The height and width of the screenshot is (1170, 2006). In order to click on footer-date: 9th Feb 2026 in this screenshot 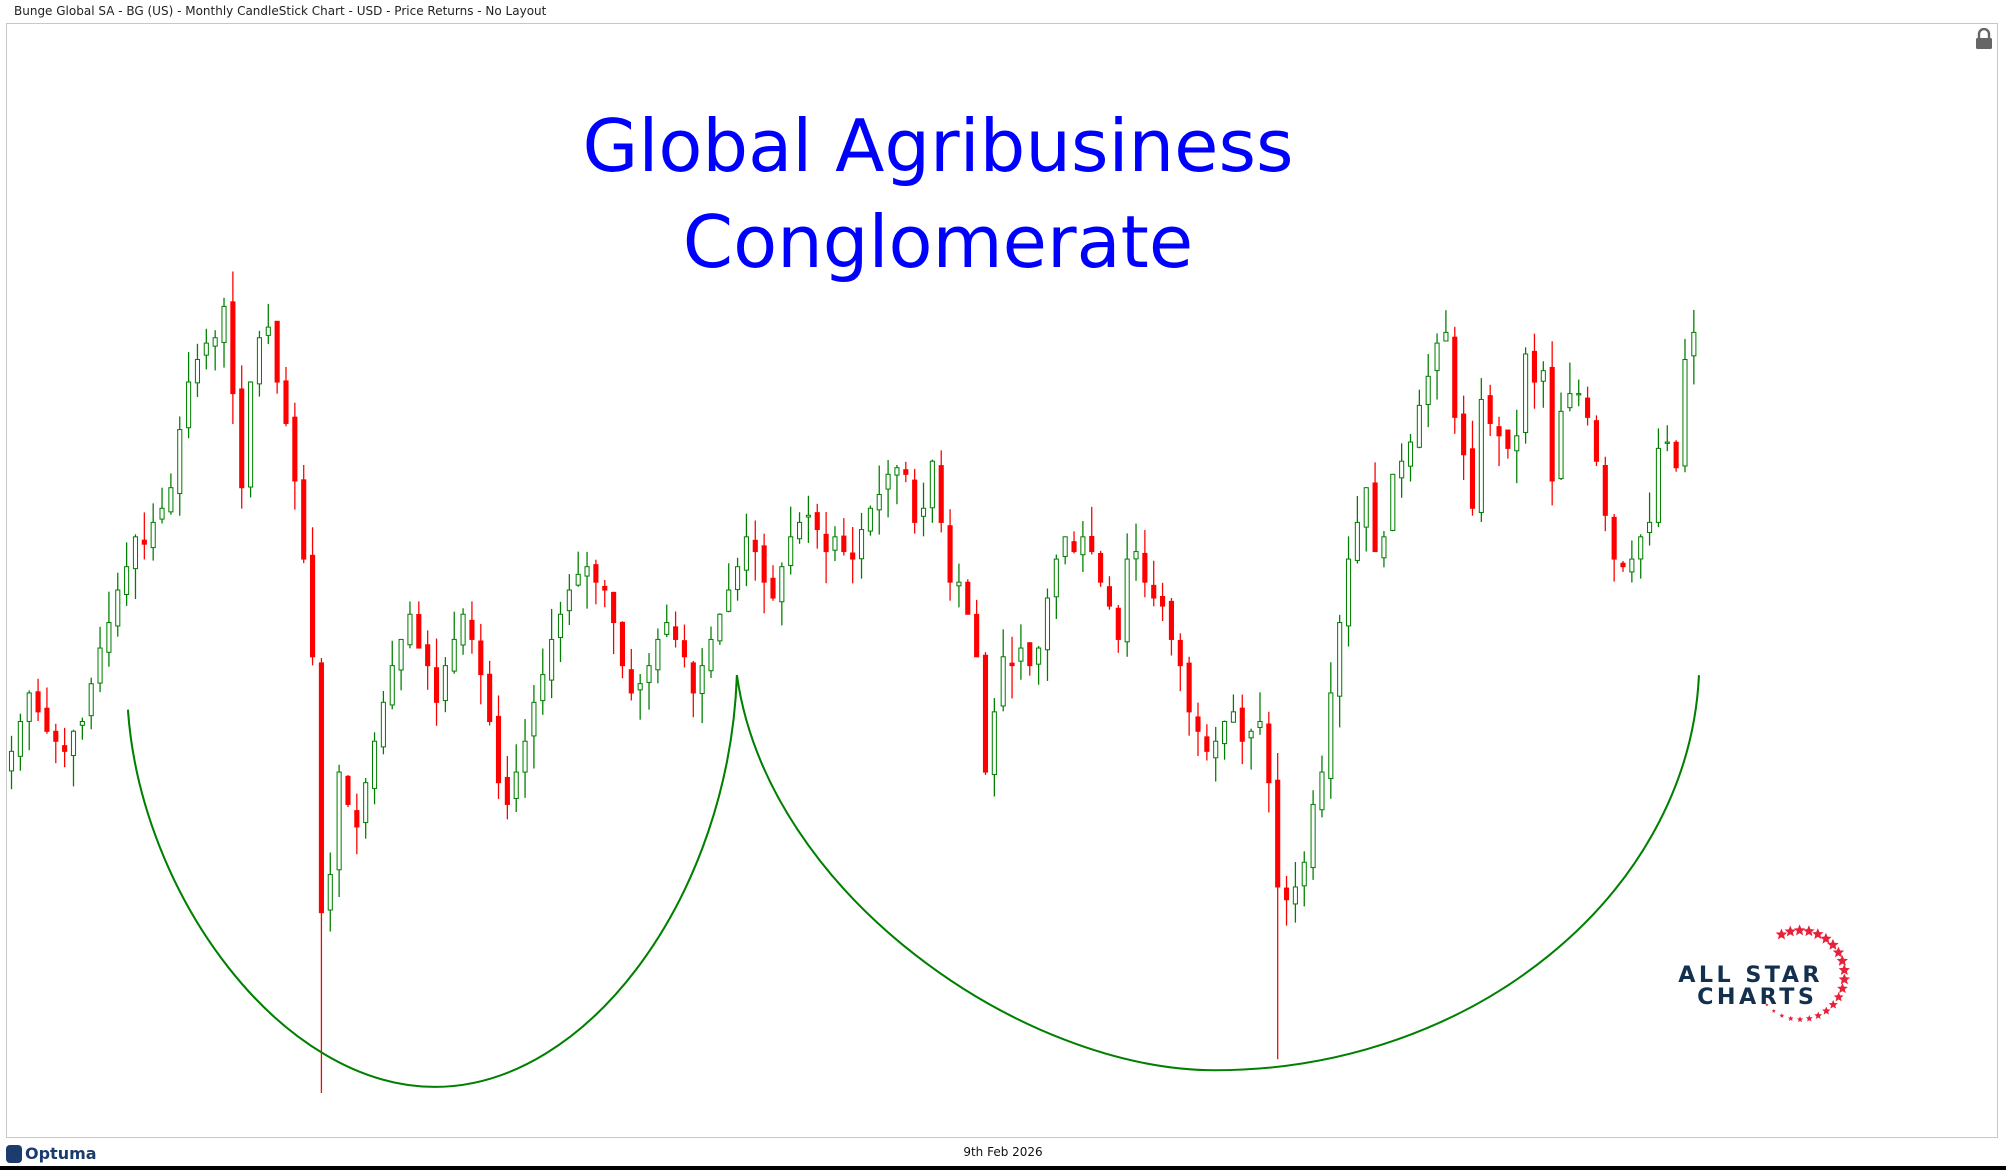, I will do `click(1003, 1152)`.